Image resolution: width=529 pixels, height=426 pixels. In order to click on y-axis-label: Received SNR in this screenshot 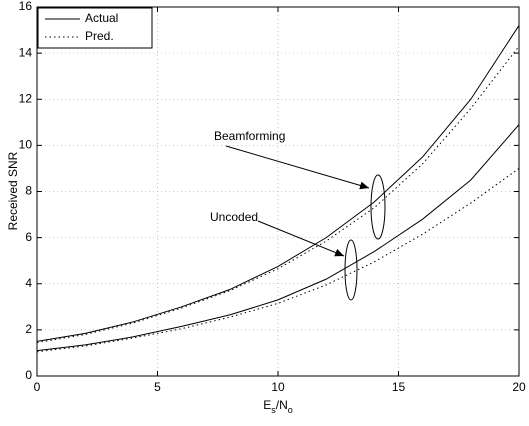, I will do `click(13, 190)`.